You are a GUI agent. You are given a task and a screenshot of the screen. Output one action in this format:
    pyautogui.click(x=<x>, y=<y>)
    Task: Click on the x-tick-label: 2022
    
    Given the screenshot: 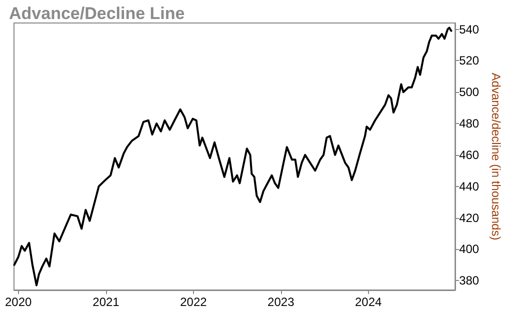 What is the action you would take?
    pyautogui.click(x=194, y=302)
    